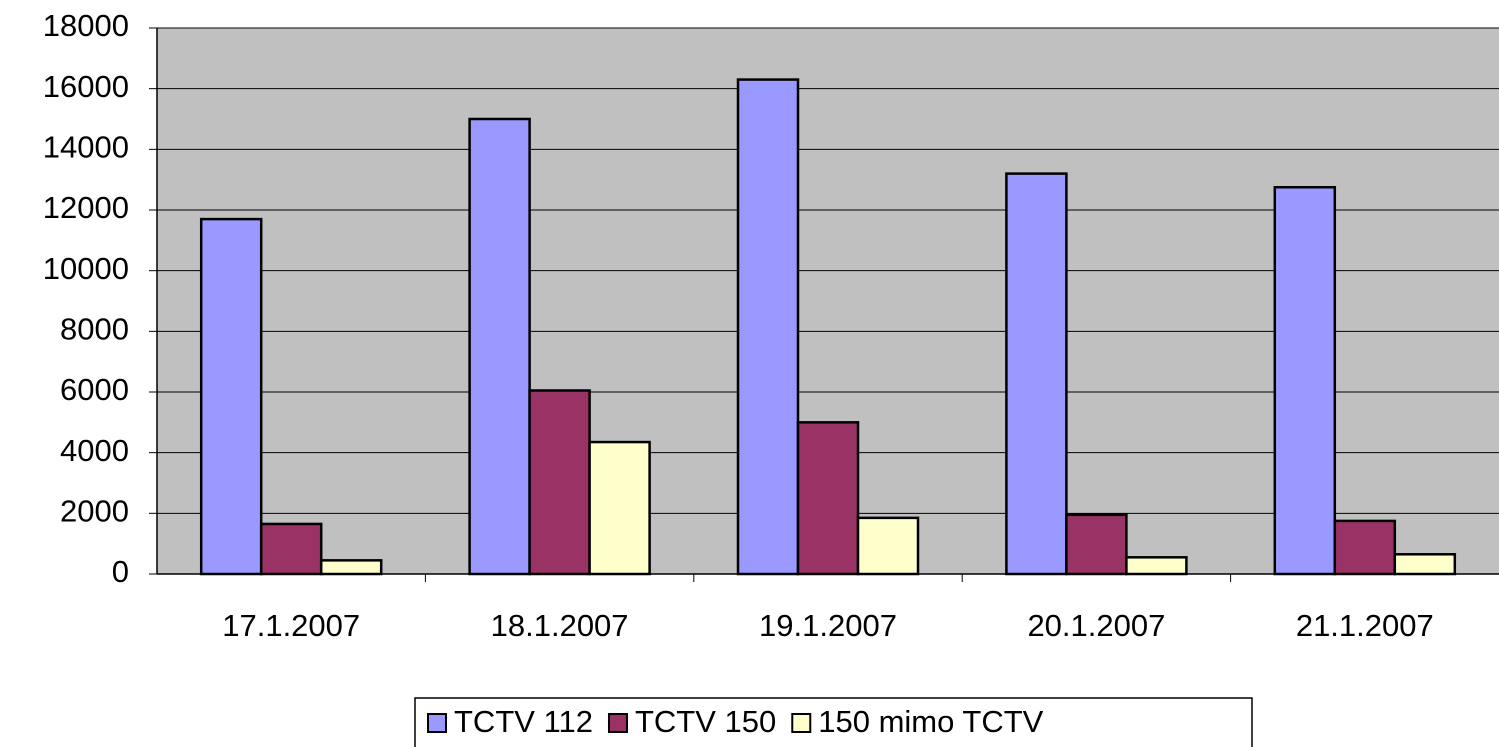 This screenshot has height=747, width=1499. Describe the element at coordinates (930, 721) in the screenshot. I see `legend-label: 150 mimo TCTV` at that location.